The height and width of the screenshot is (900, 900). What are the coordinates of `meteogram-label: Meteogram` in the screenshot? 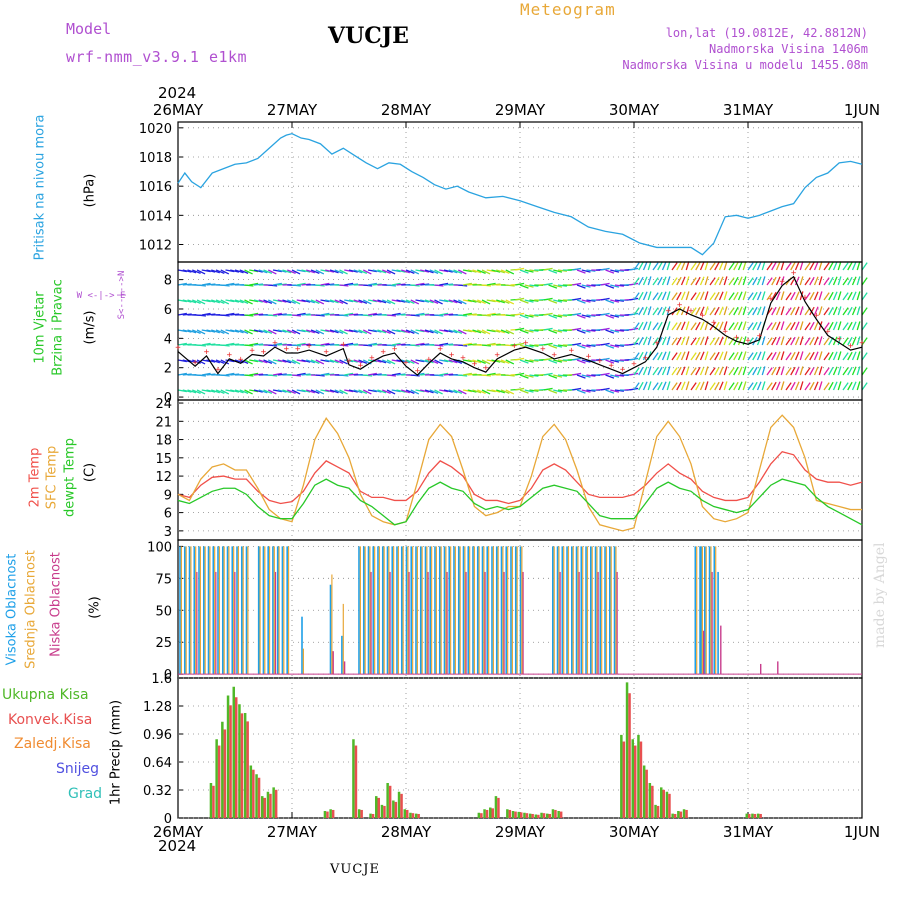 It's located at (568, 9).